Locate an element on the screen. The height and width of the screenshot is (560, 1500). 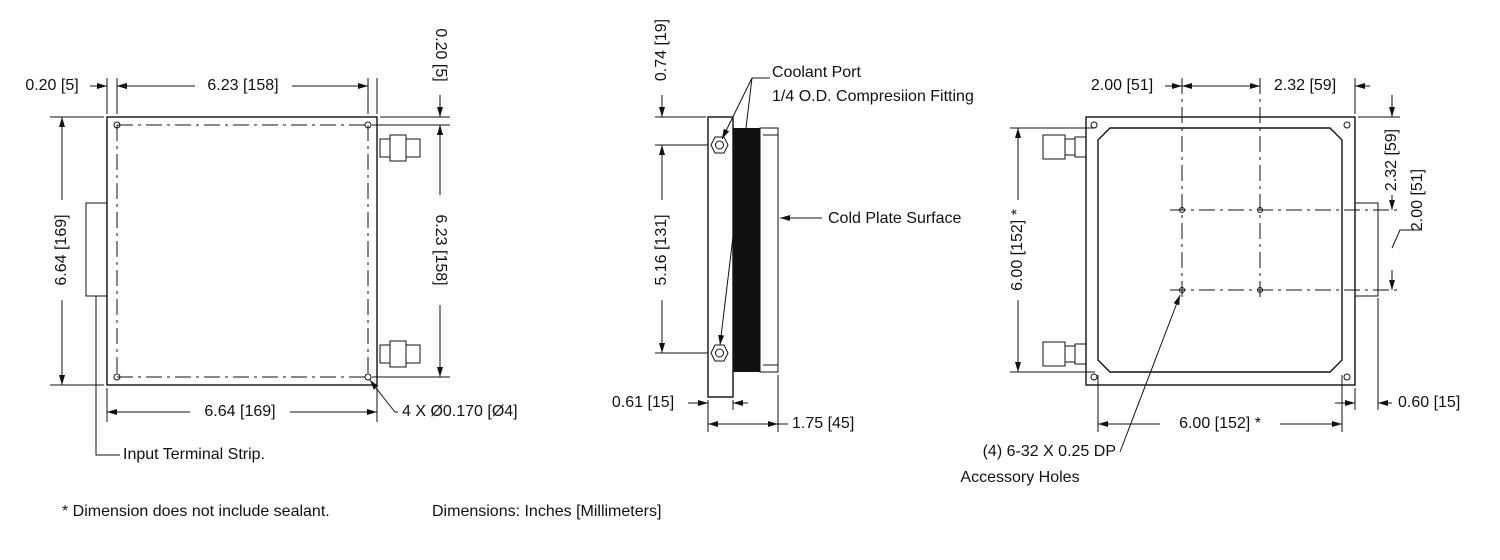
callout-label: Accessory Holes is located at coordinates (1019, 477).